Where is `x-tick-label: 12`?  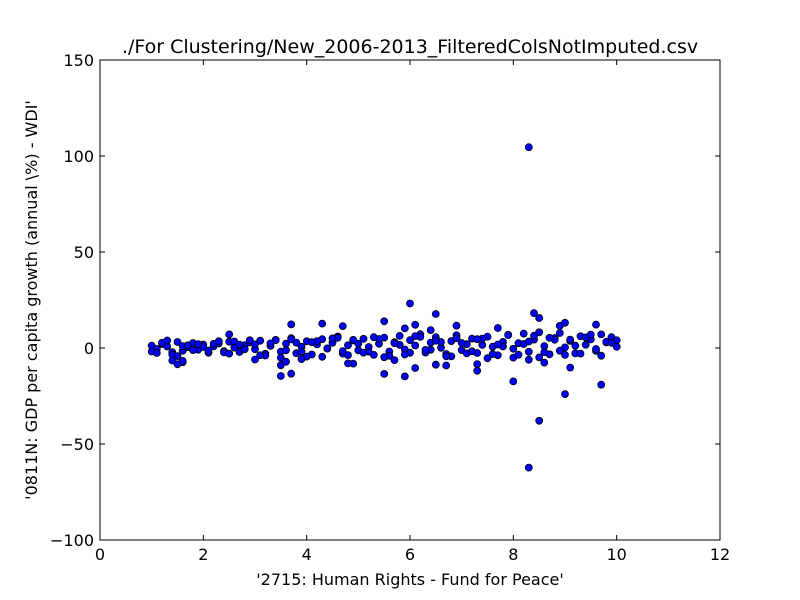
x-tick-label: 12 is located at coordinates (720, 554).